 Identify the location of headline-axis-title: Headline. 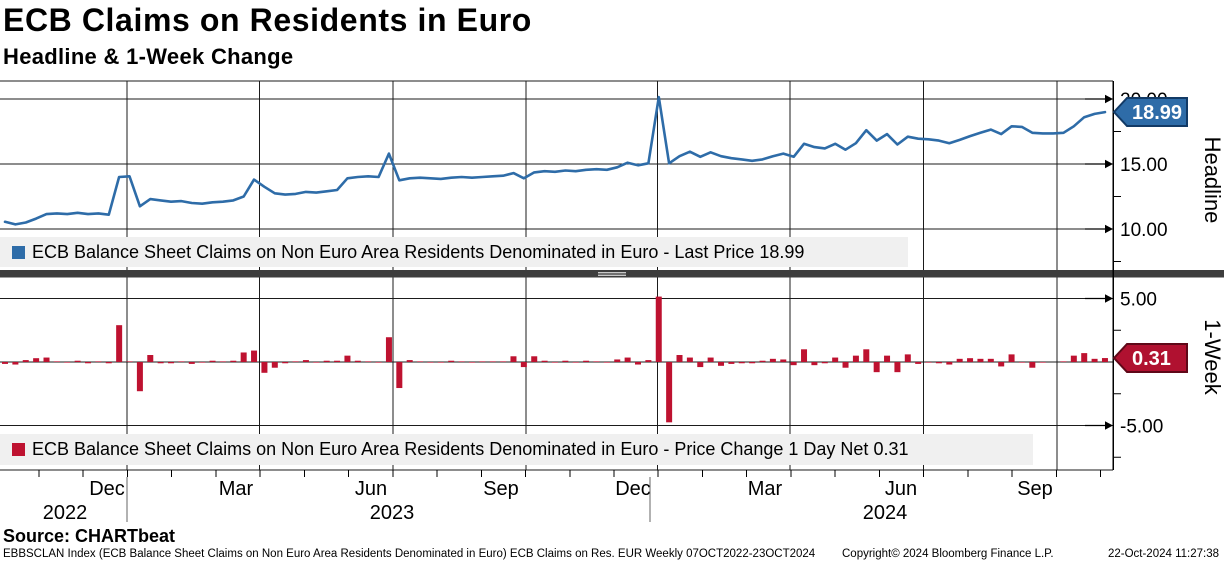
(1212, 180).